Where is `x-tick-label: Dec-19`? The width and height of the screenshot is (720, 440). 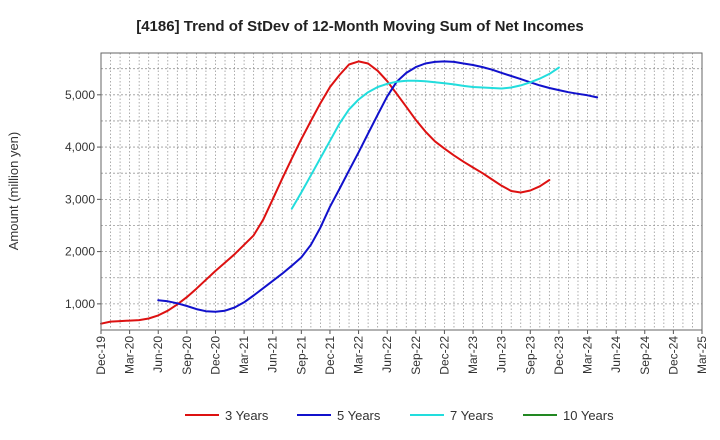
x-tick-label: Dec-19 is located at coordinates (101, 355).